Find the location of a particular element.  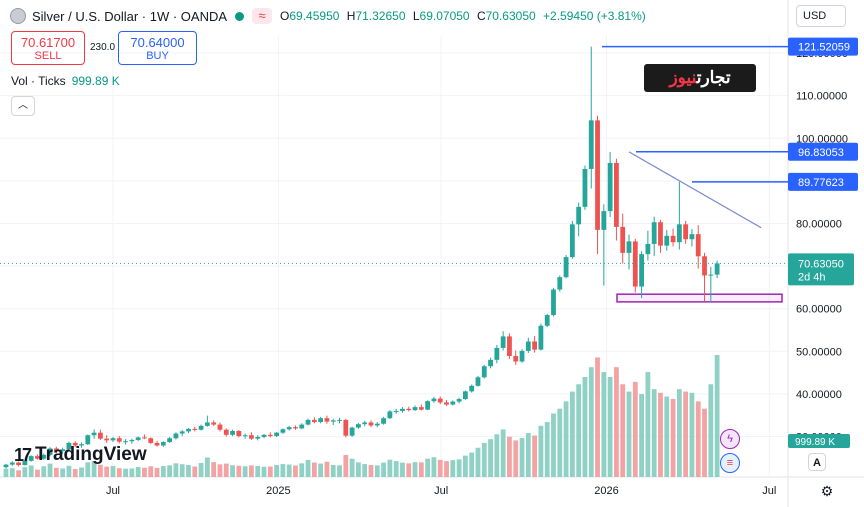

price-tick-label: 100.00000 is located at coordinates (822, 139).